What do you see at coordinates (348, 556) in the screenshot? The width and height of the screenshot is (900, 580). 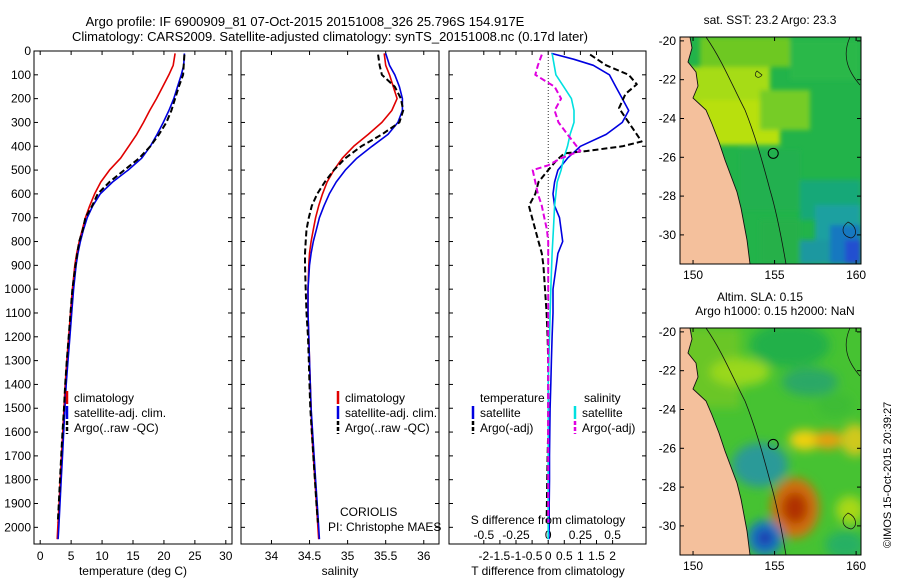 I see `x-tick-label: 35` at bounding box center [348, 556].